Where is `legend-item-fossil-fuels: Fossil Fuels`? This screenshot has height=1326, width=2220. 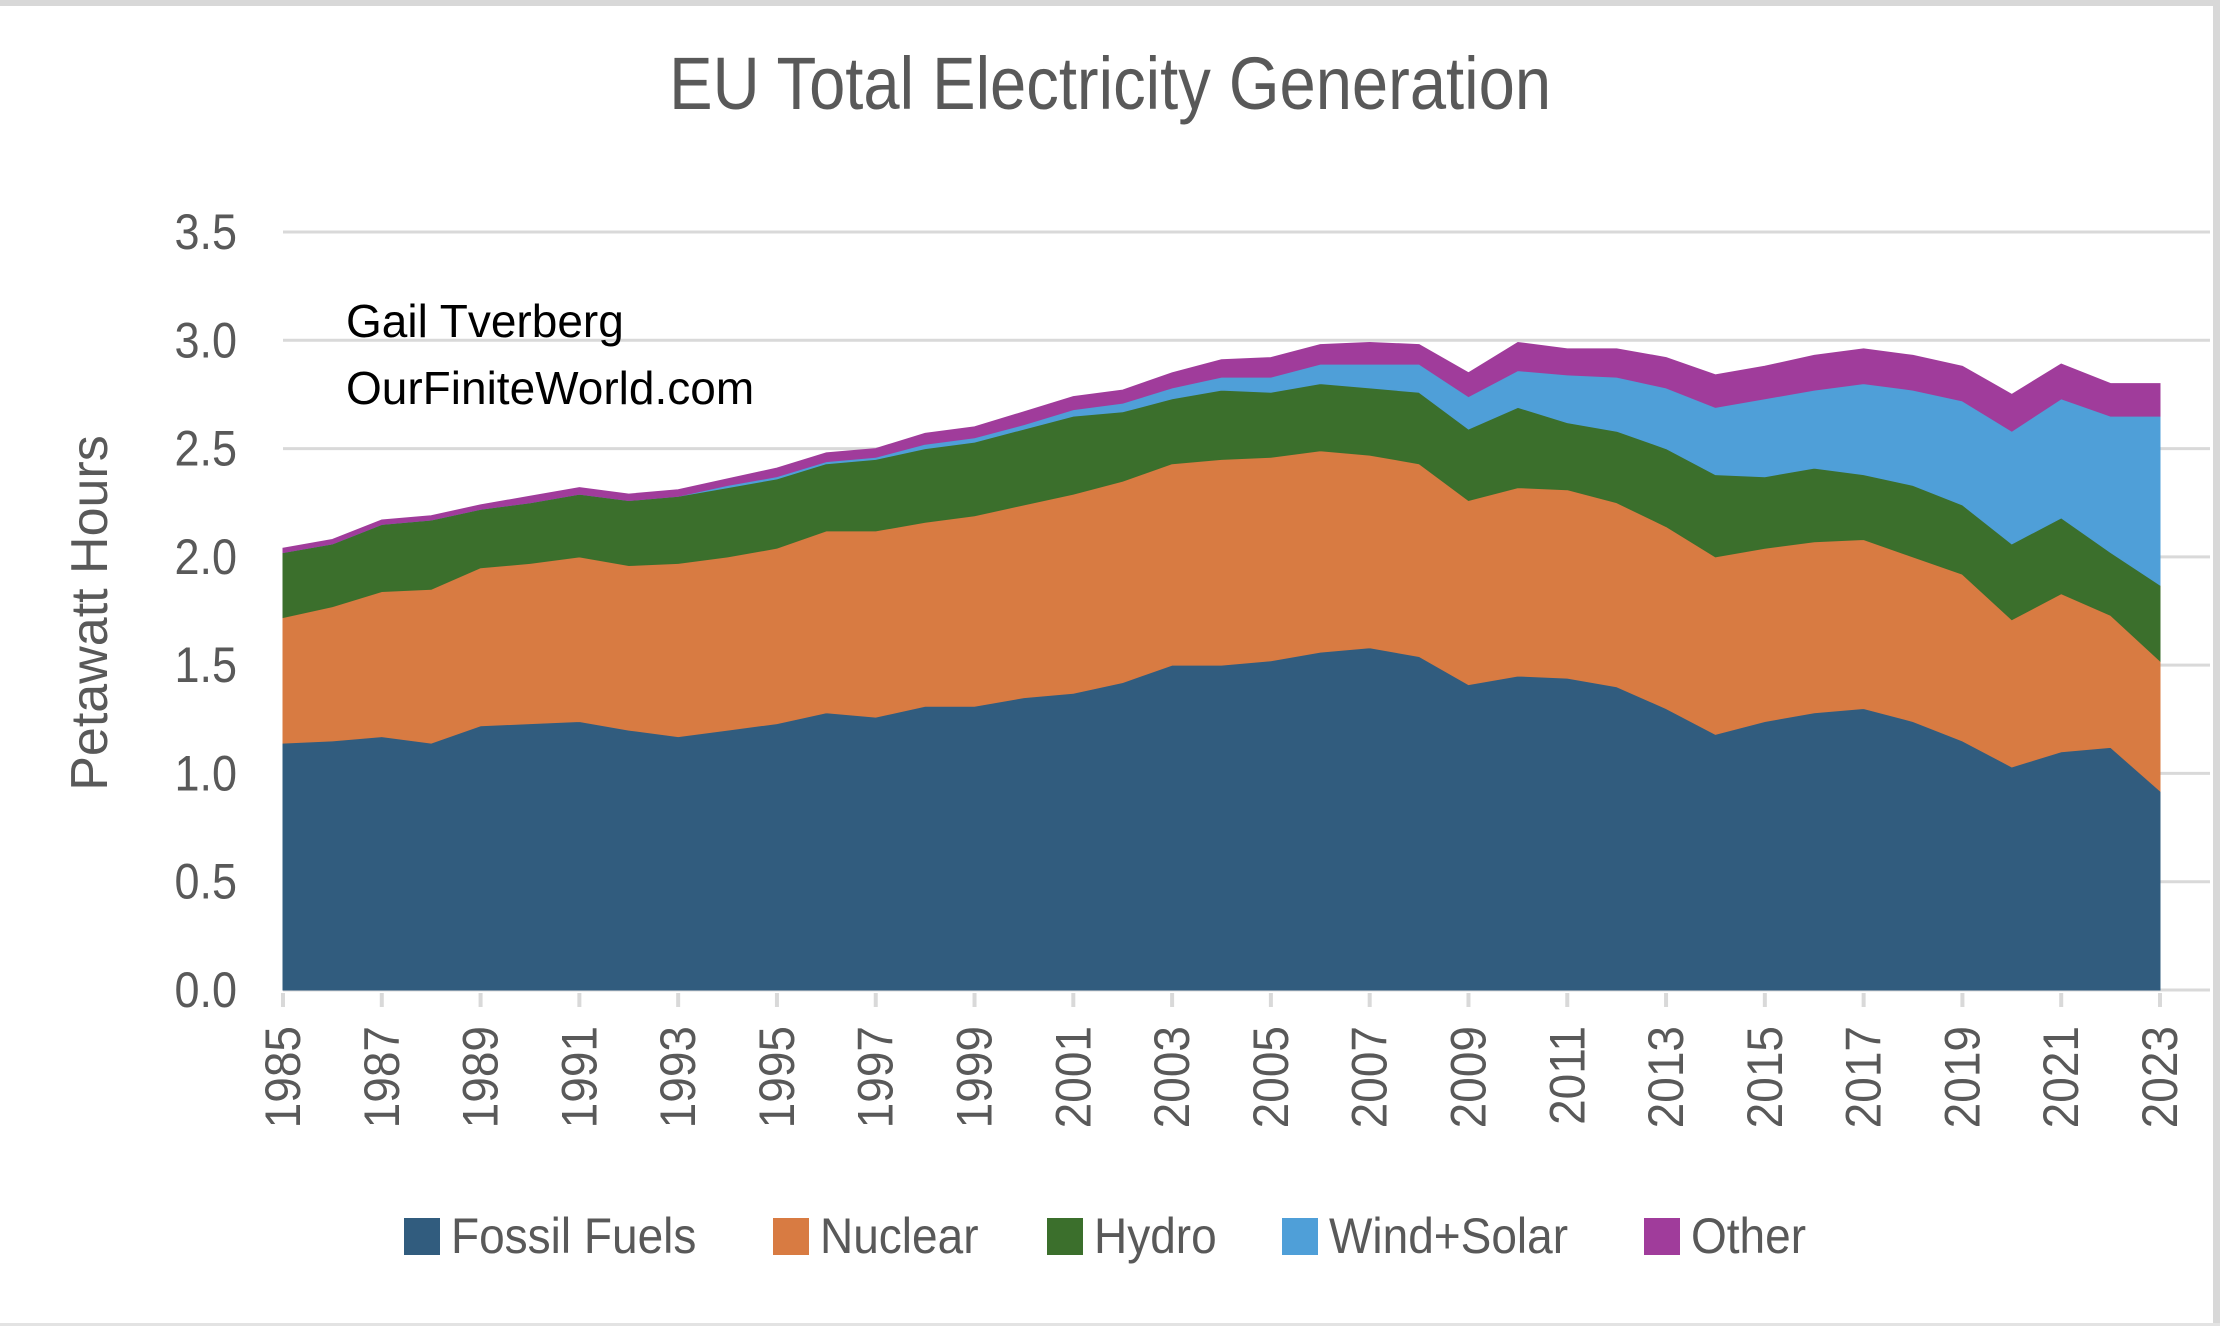
legend-item-fossil-fuels: Fossil Fuels is located at coordinates (560, 1236).